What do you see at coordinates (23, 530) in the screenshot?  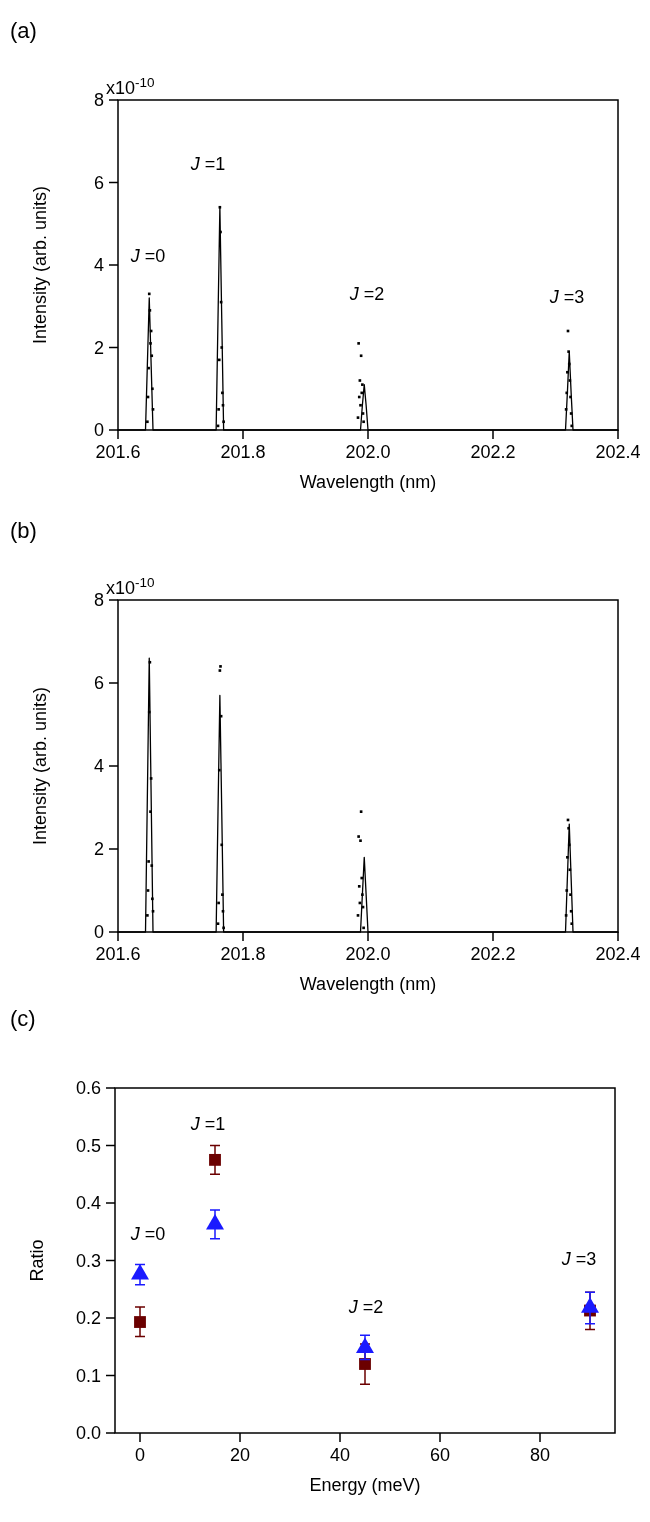 I see `chart-title: (b)` at bounding box center [23, 530].